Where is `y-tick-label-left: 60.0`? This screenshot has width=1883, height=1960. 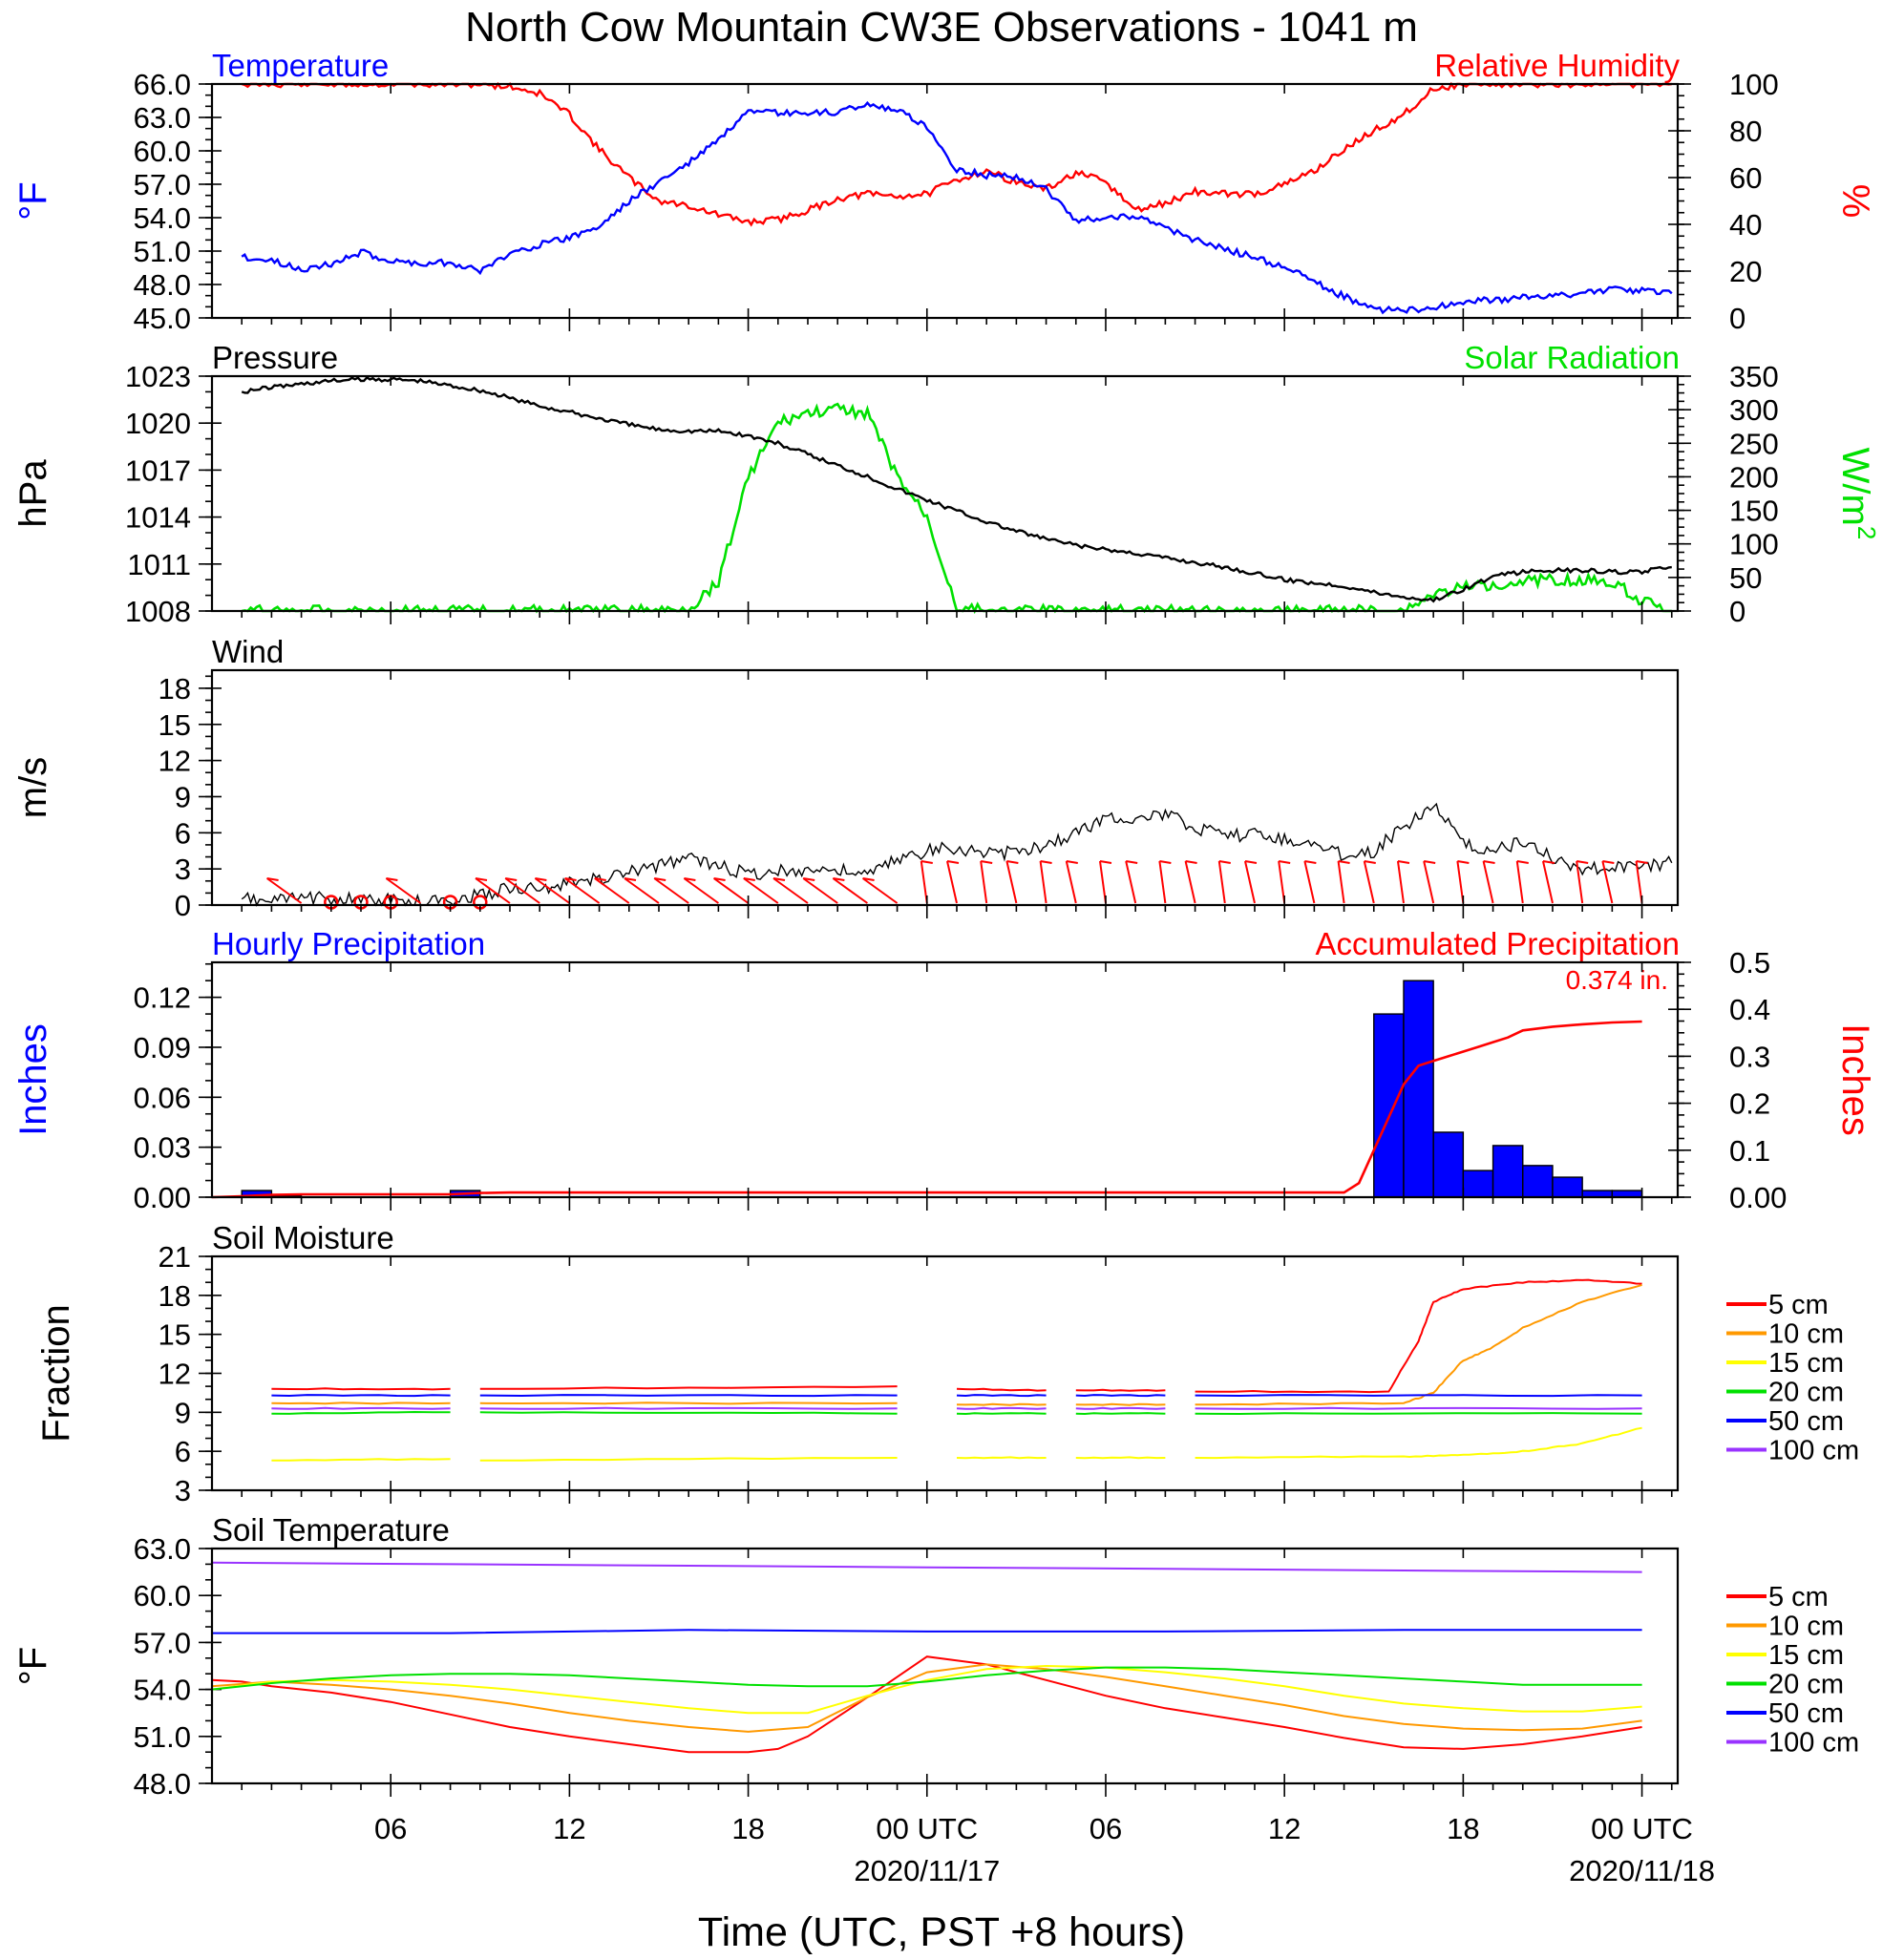 y-tick-label-left: 60.0 is located at coordinates (162, 1595).